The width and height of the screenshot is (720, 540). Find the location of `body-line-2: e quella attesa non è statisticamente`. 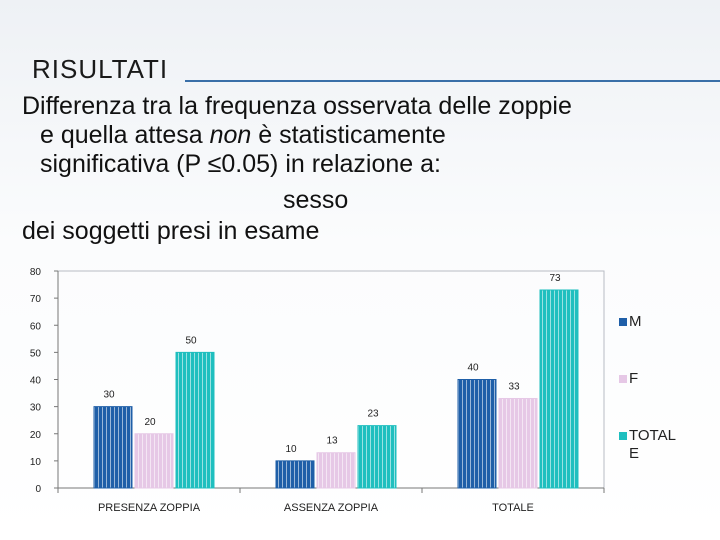

body-line-2: e quella attesa non è statisticamente is located at coordinates (367, 135).